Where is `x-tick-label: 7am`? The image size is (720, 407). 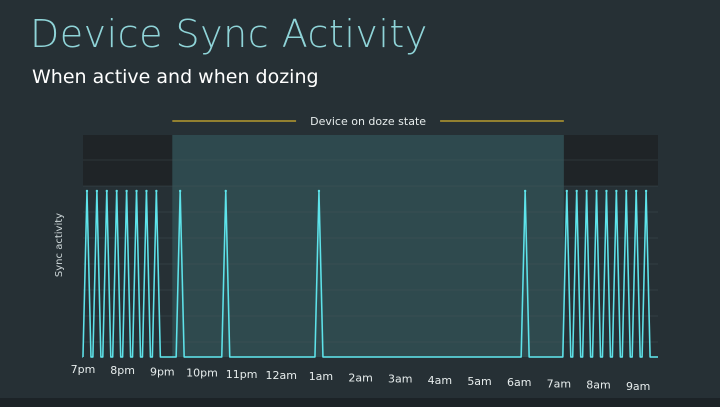
x-tick-label: 7am is located at coordinates (559, 383).